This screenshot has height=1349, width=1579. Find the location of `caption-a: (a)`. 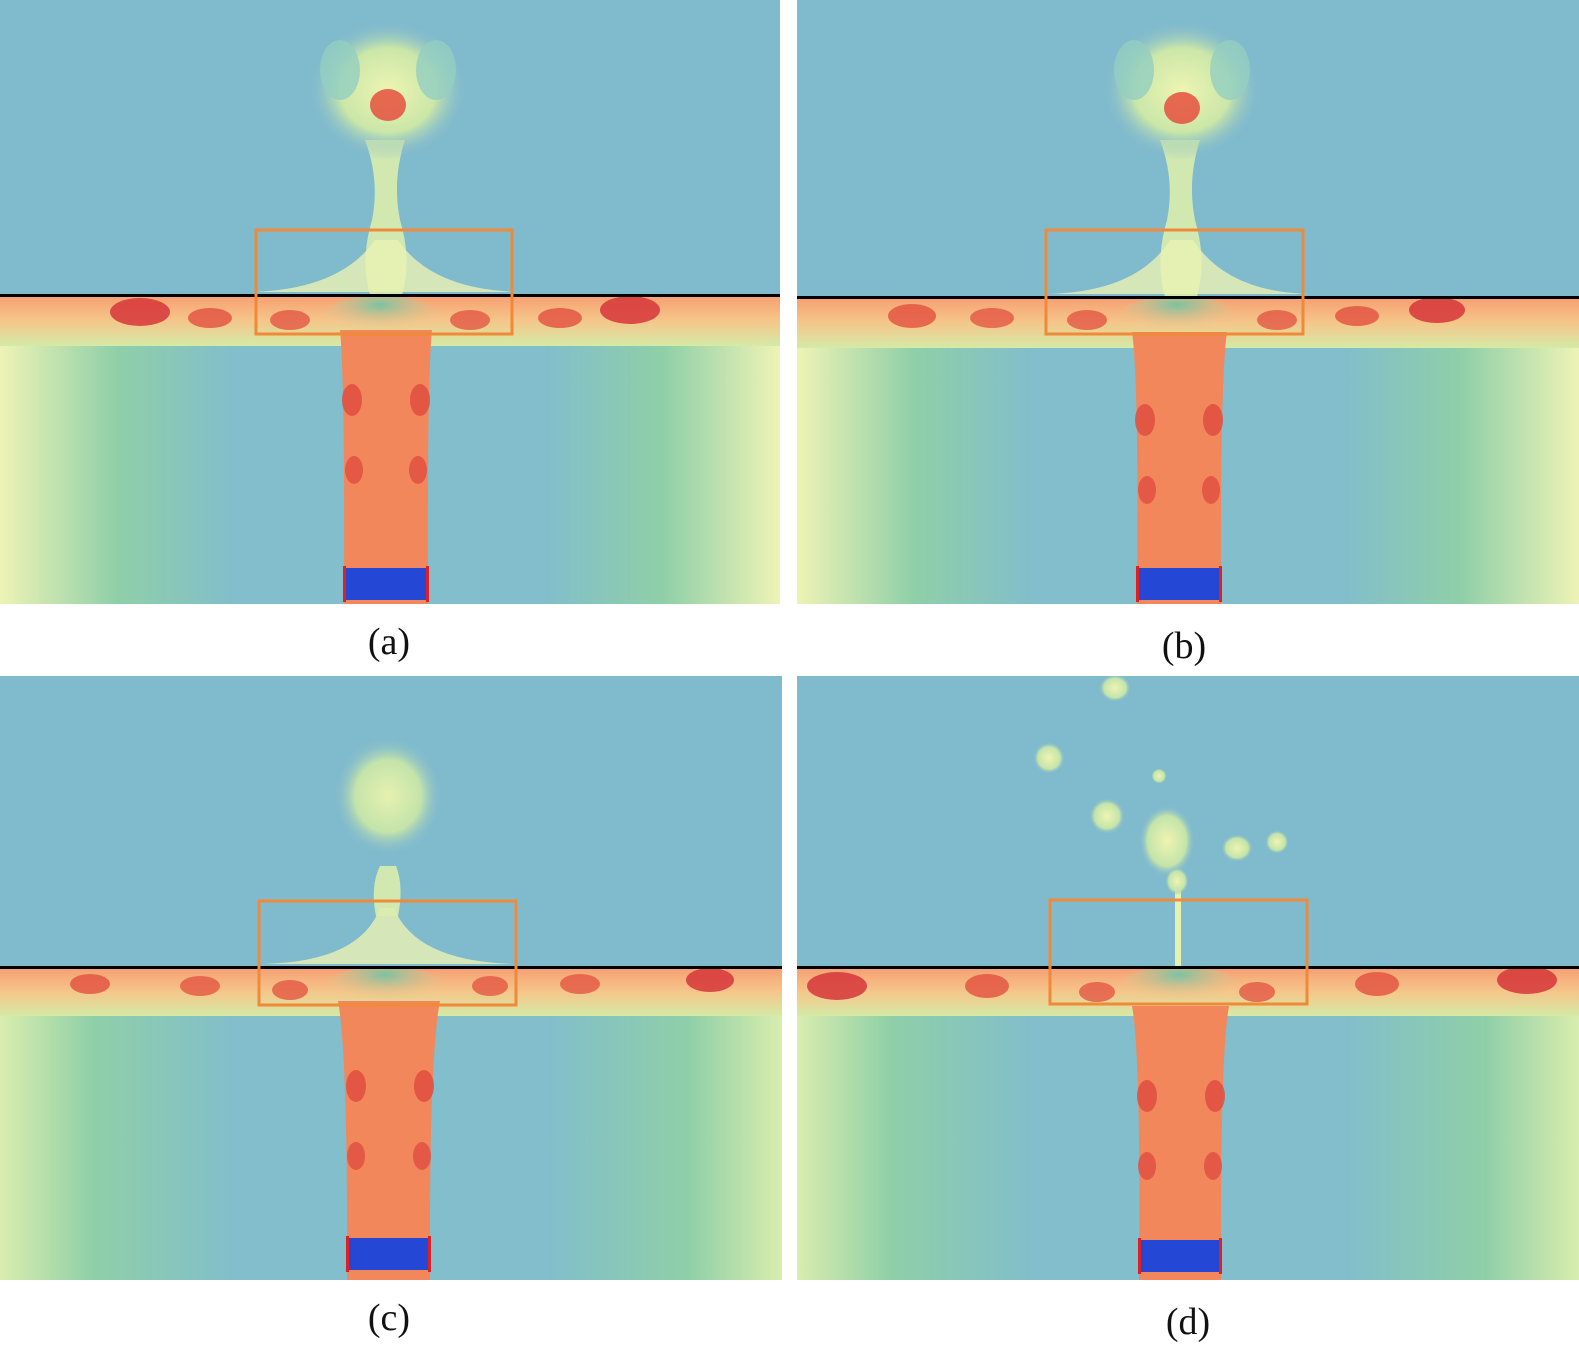

caption-a: (a) is located at coordinates (389, 642).